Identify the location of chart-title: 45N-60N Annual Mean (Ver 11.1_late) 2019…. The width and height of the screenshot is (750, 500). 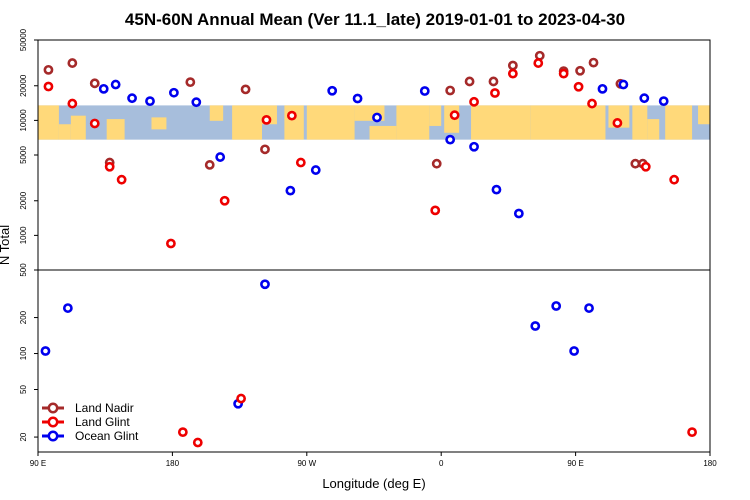
(375, 19).